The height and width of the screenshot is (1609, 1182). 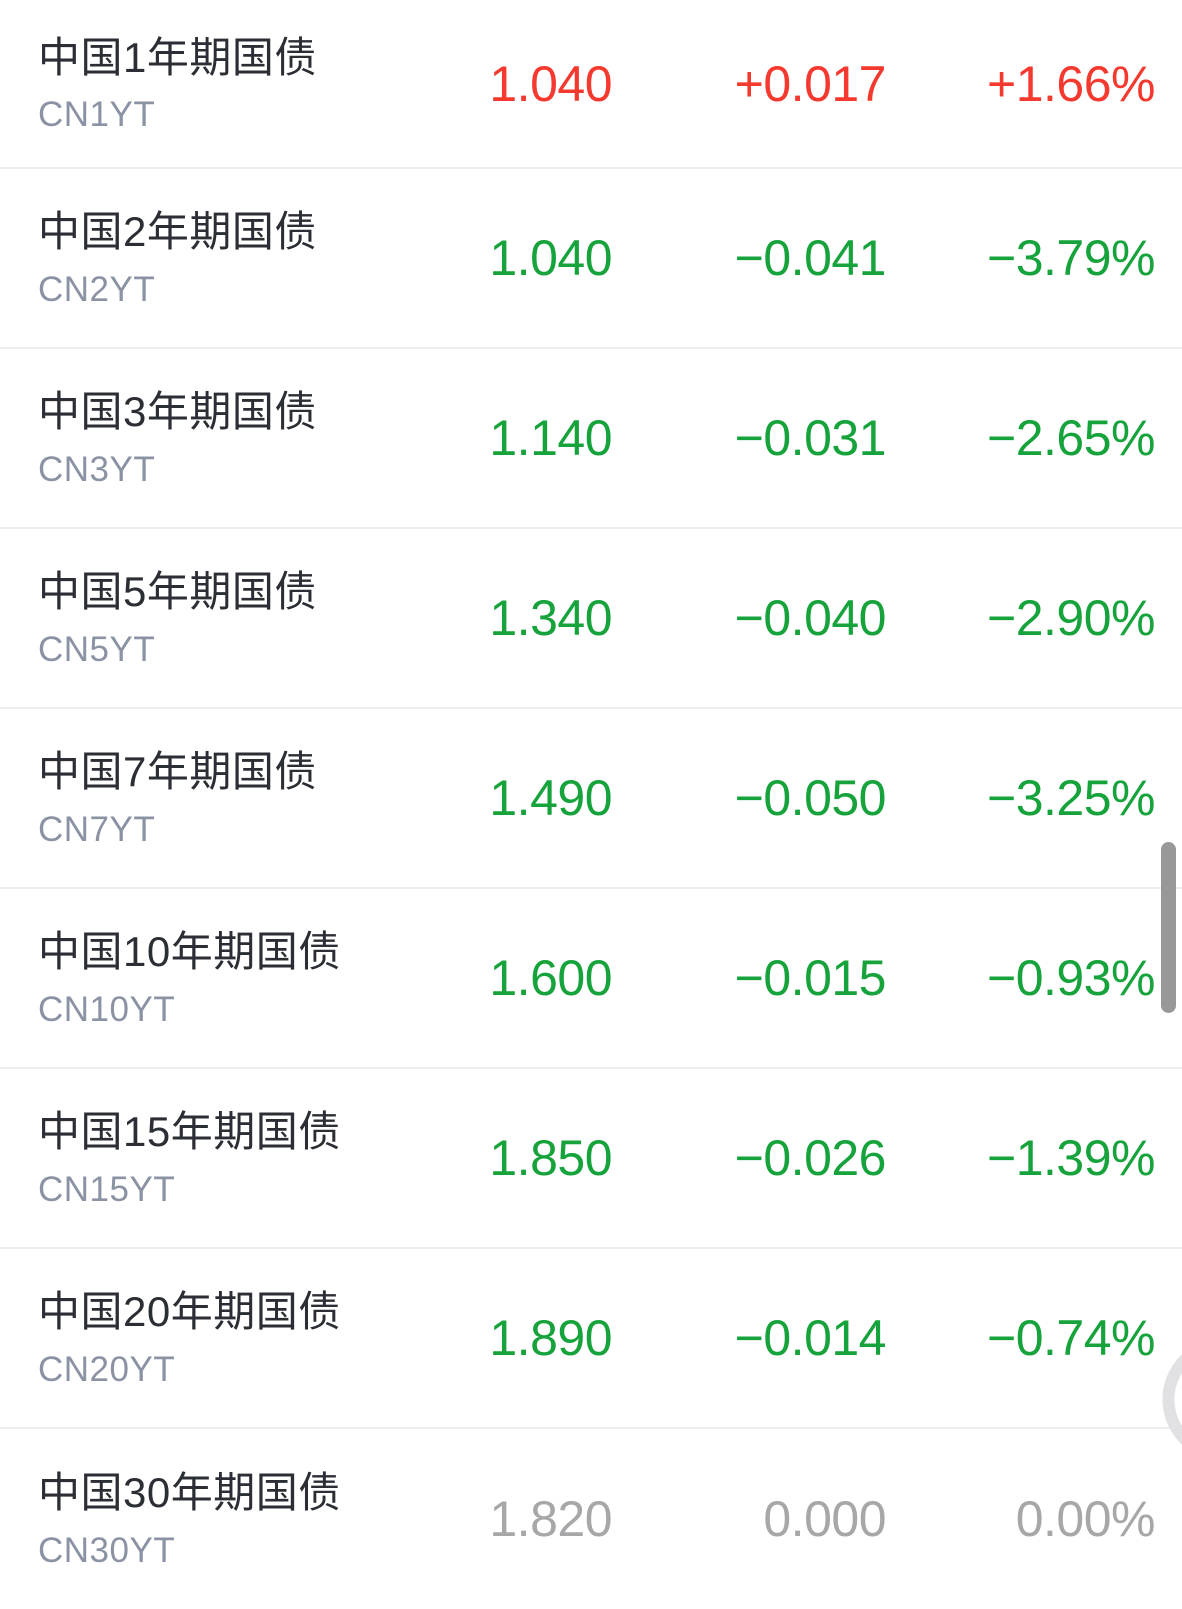 I want to click on bond-change: −0.026, so click(x=810, y=1158).